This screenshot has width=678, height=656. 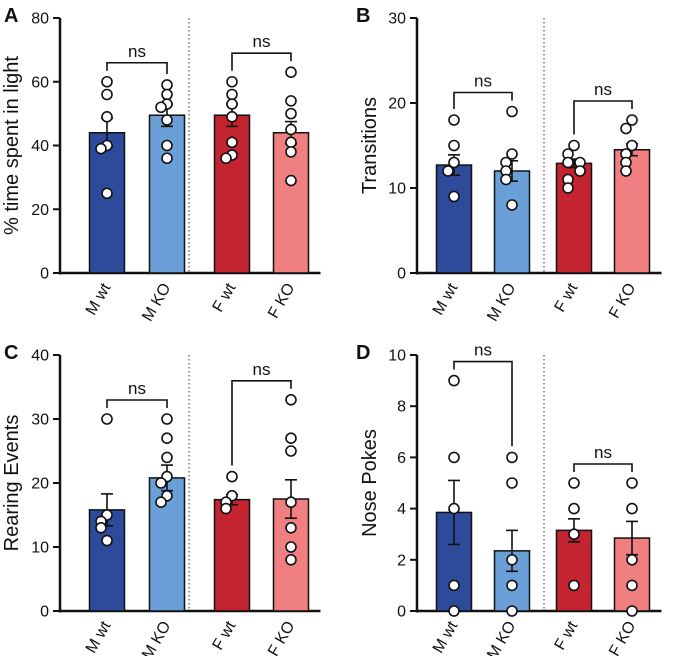 I want to click on y-tick-label: 10, so click(x=397, y=189).